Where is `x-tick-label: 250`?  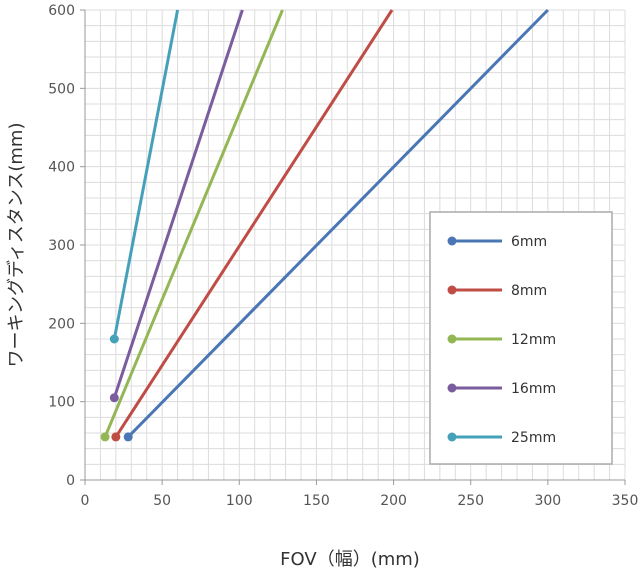
x-tick-label: 250 is located at coordinates (470, 501).